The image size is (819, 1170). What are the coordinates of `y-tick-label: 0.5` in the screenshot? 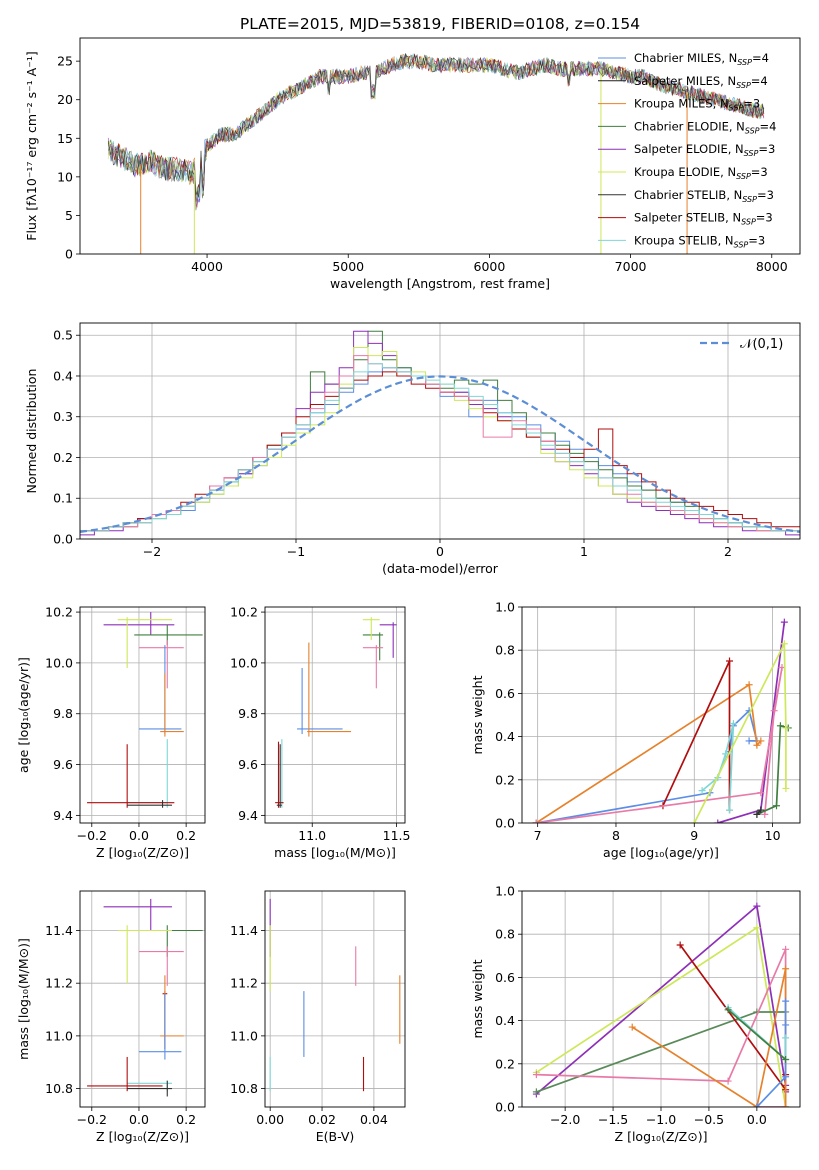 It's located at (63, 335).